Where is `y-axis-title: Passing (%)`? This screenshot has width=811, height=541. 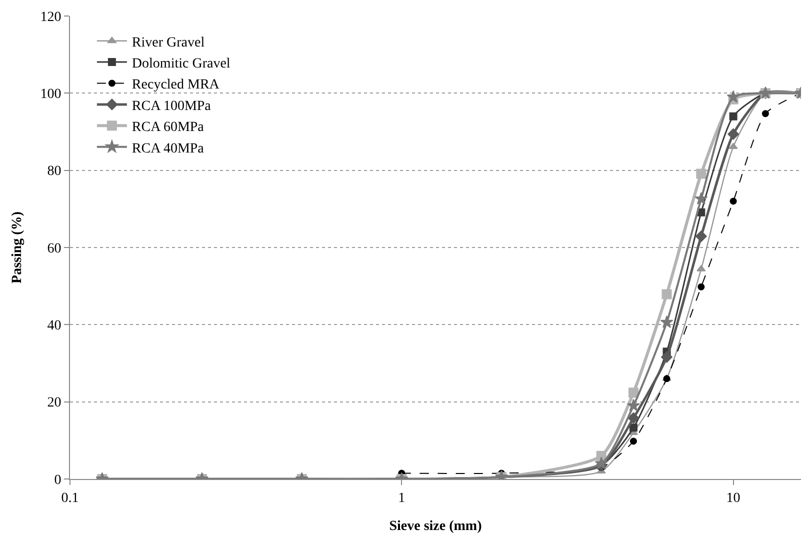
y-axis-title: Passing (%) is located at coordinates (17, 247).